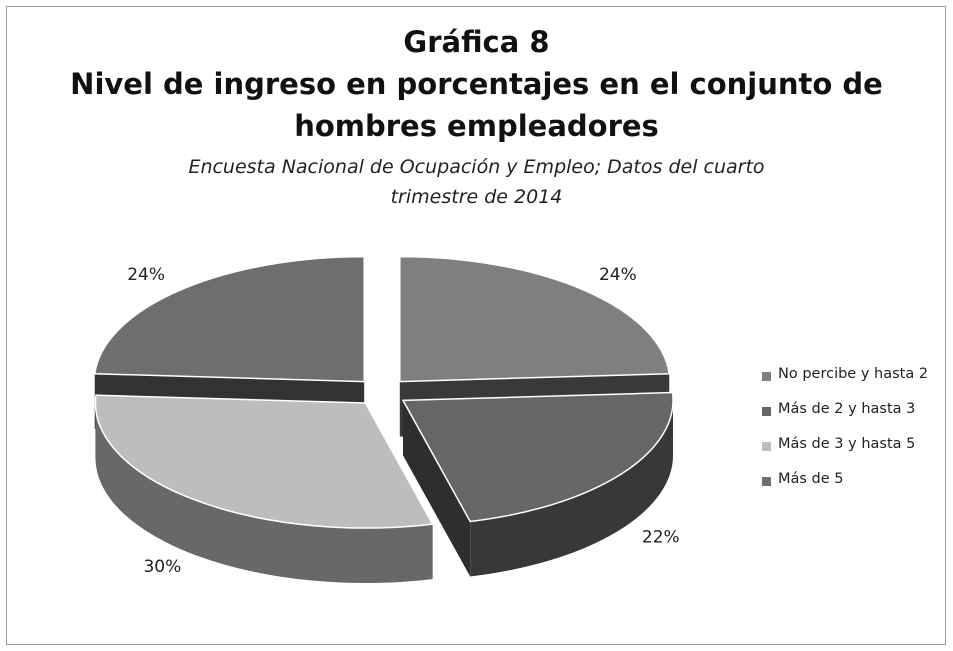 This screenshot has height=651, width=953. What do you see at coordinates (853, 374) in the screenshot?
I see `legend-label: No percibe y hasta 2` at bounding box center [853, 374].